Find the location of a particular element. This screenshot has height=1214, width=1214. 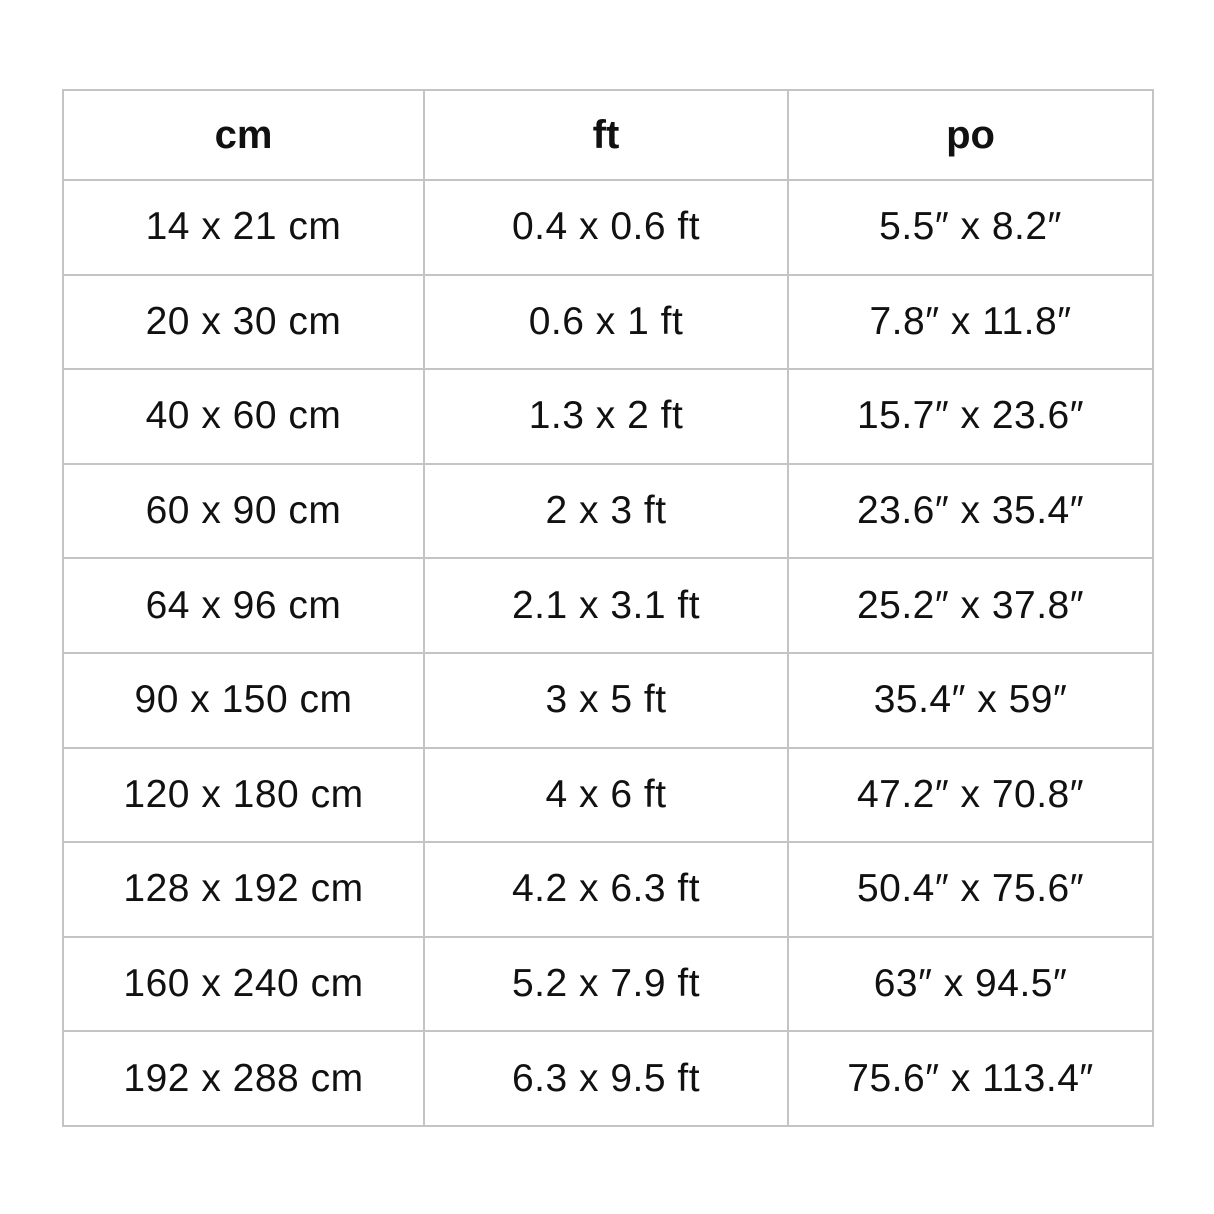

cell-po: 35.4″ x 59″ is located at coordinates (970, 700).